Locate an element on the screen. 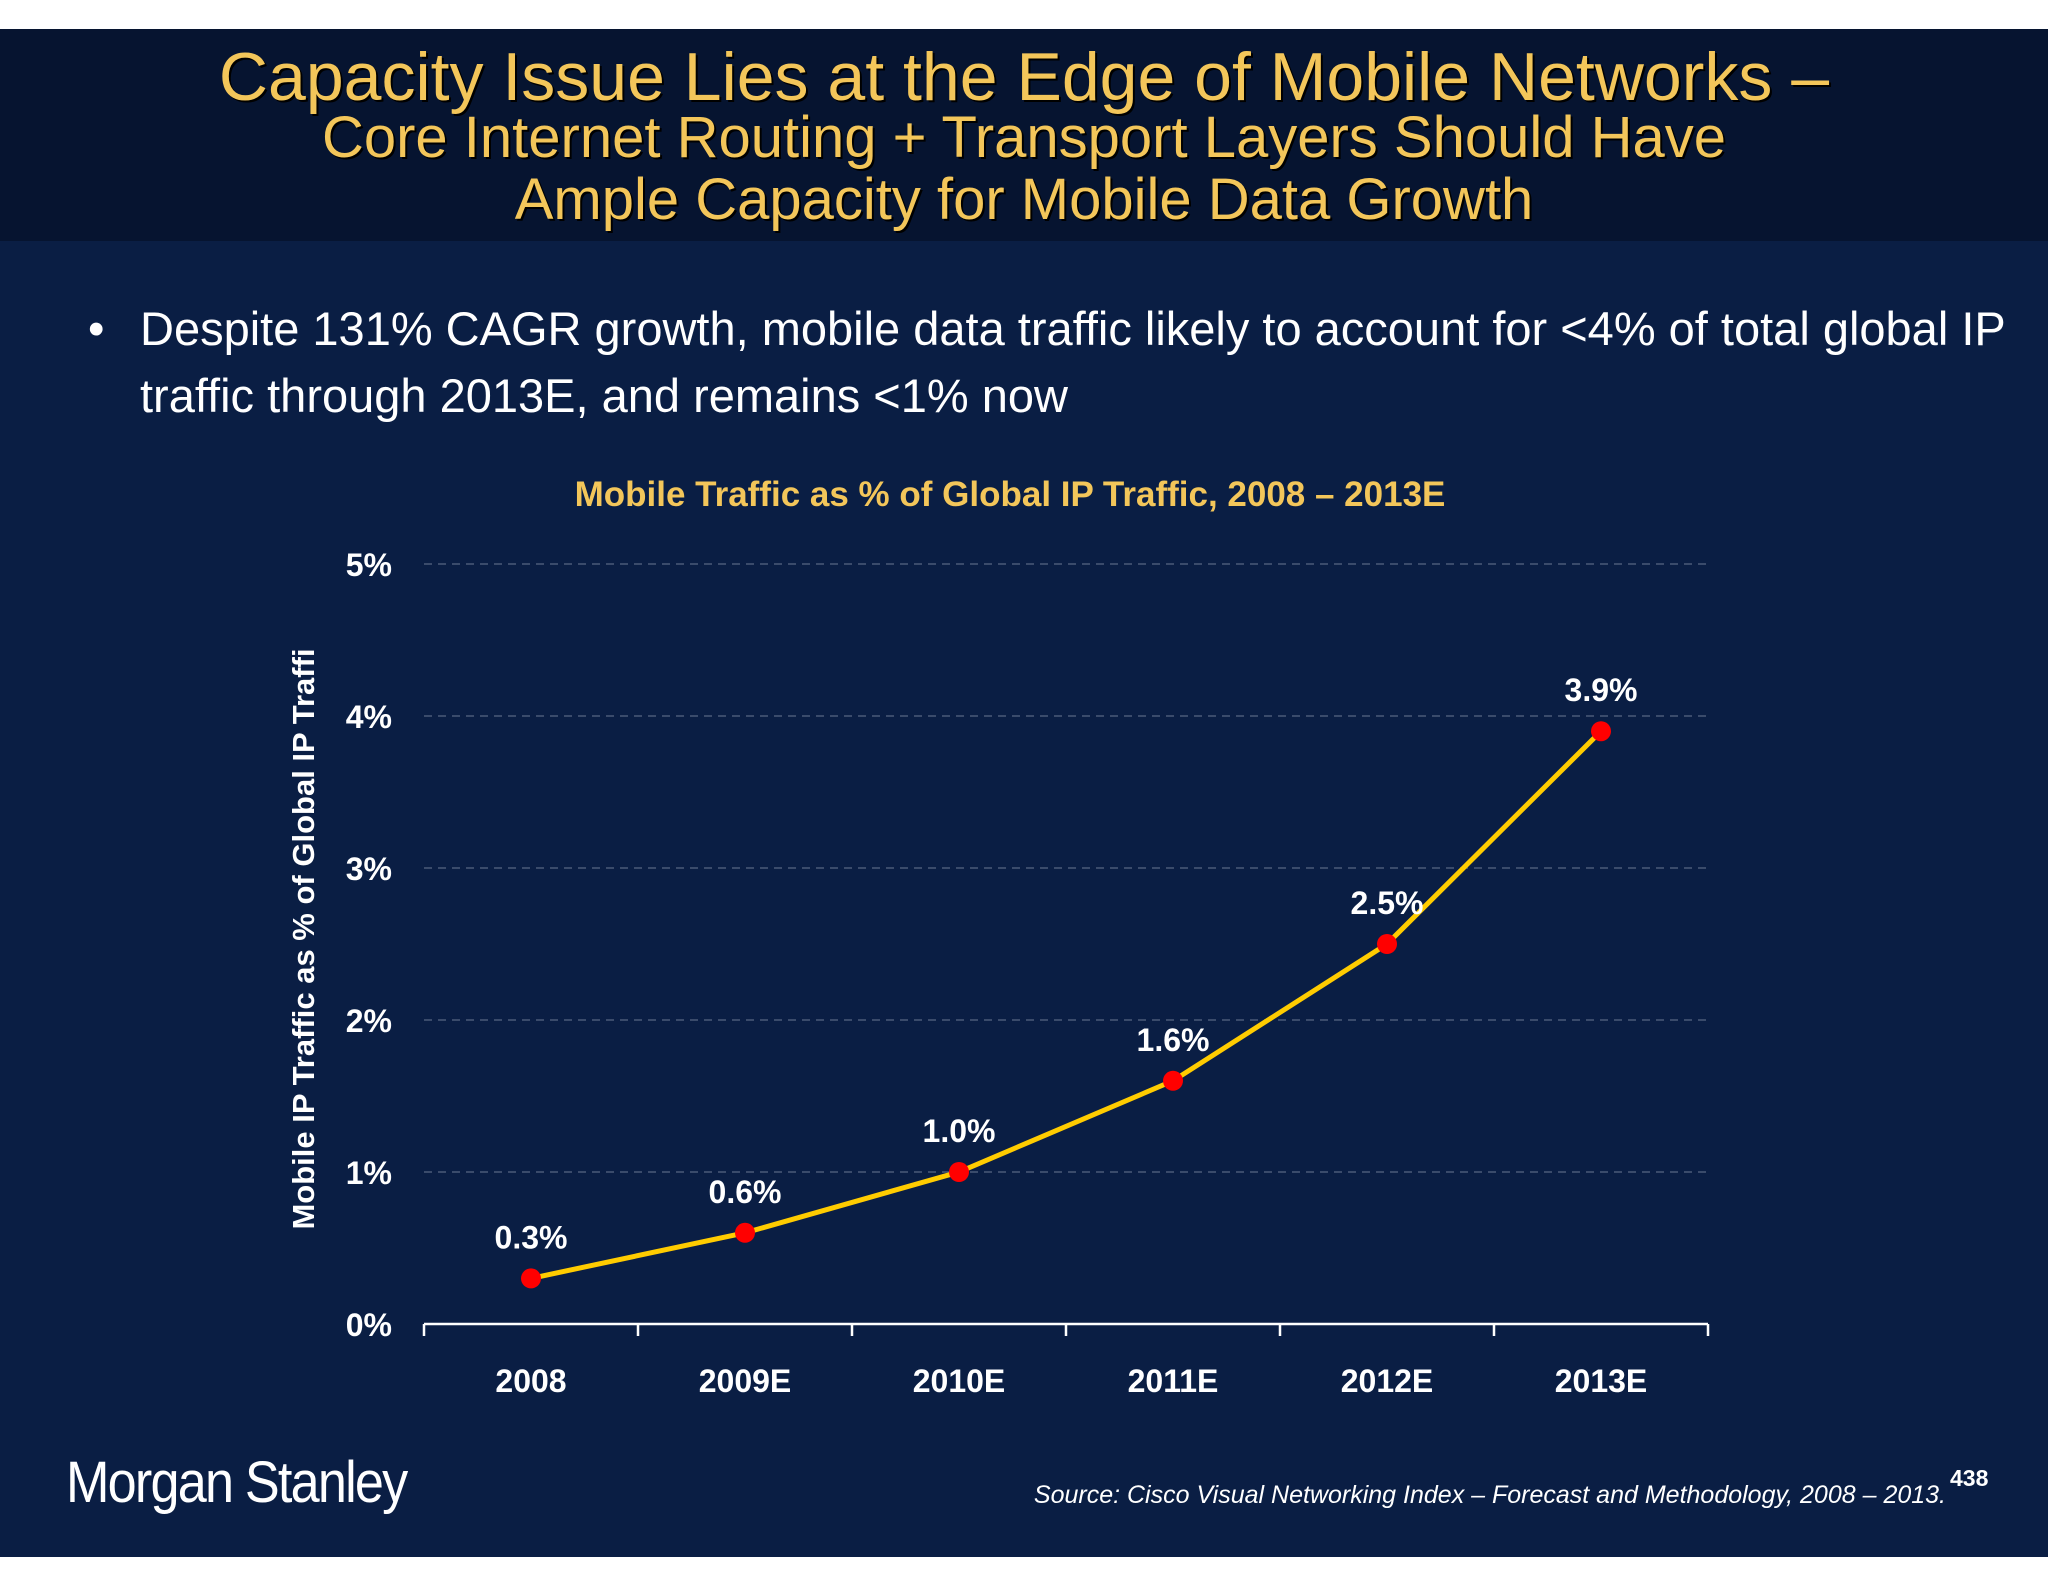  data-label: 0.6% is located at coordinates (745, 1192).